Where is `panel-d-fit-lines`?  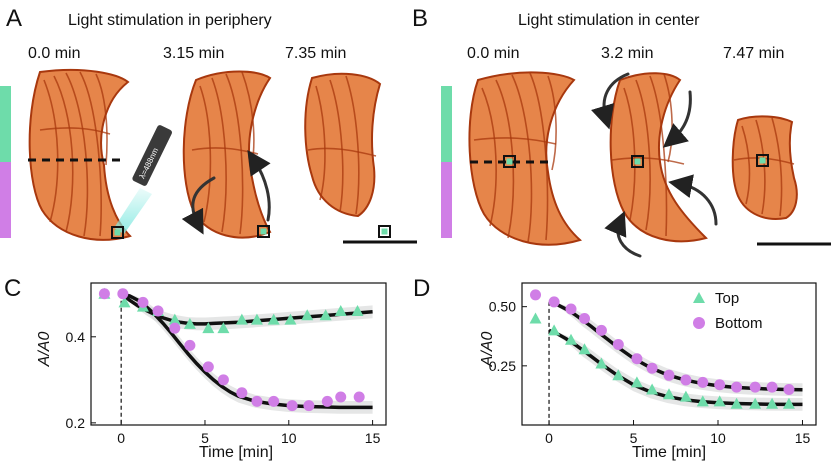
panel-d-fit-lines is located at coordinates (675, 353).